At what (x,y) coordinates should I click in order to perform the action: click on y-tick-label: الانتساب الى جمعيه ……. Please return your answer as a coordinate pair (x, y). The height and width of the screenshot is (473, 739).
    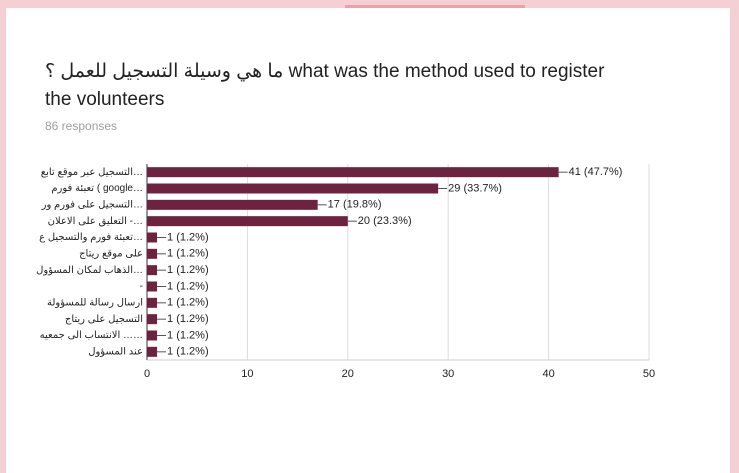
    Looking at the image, I should click on (91, 335).